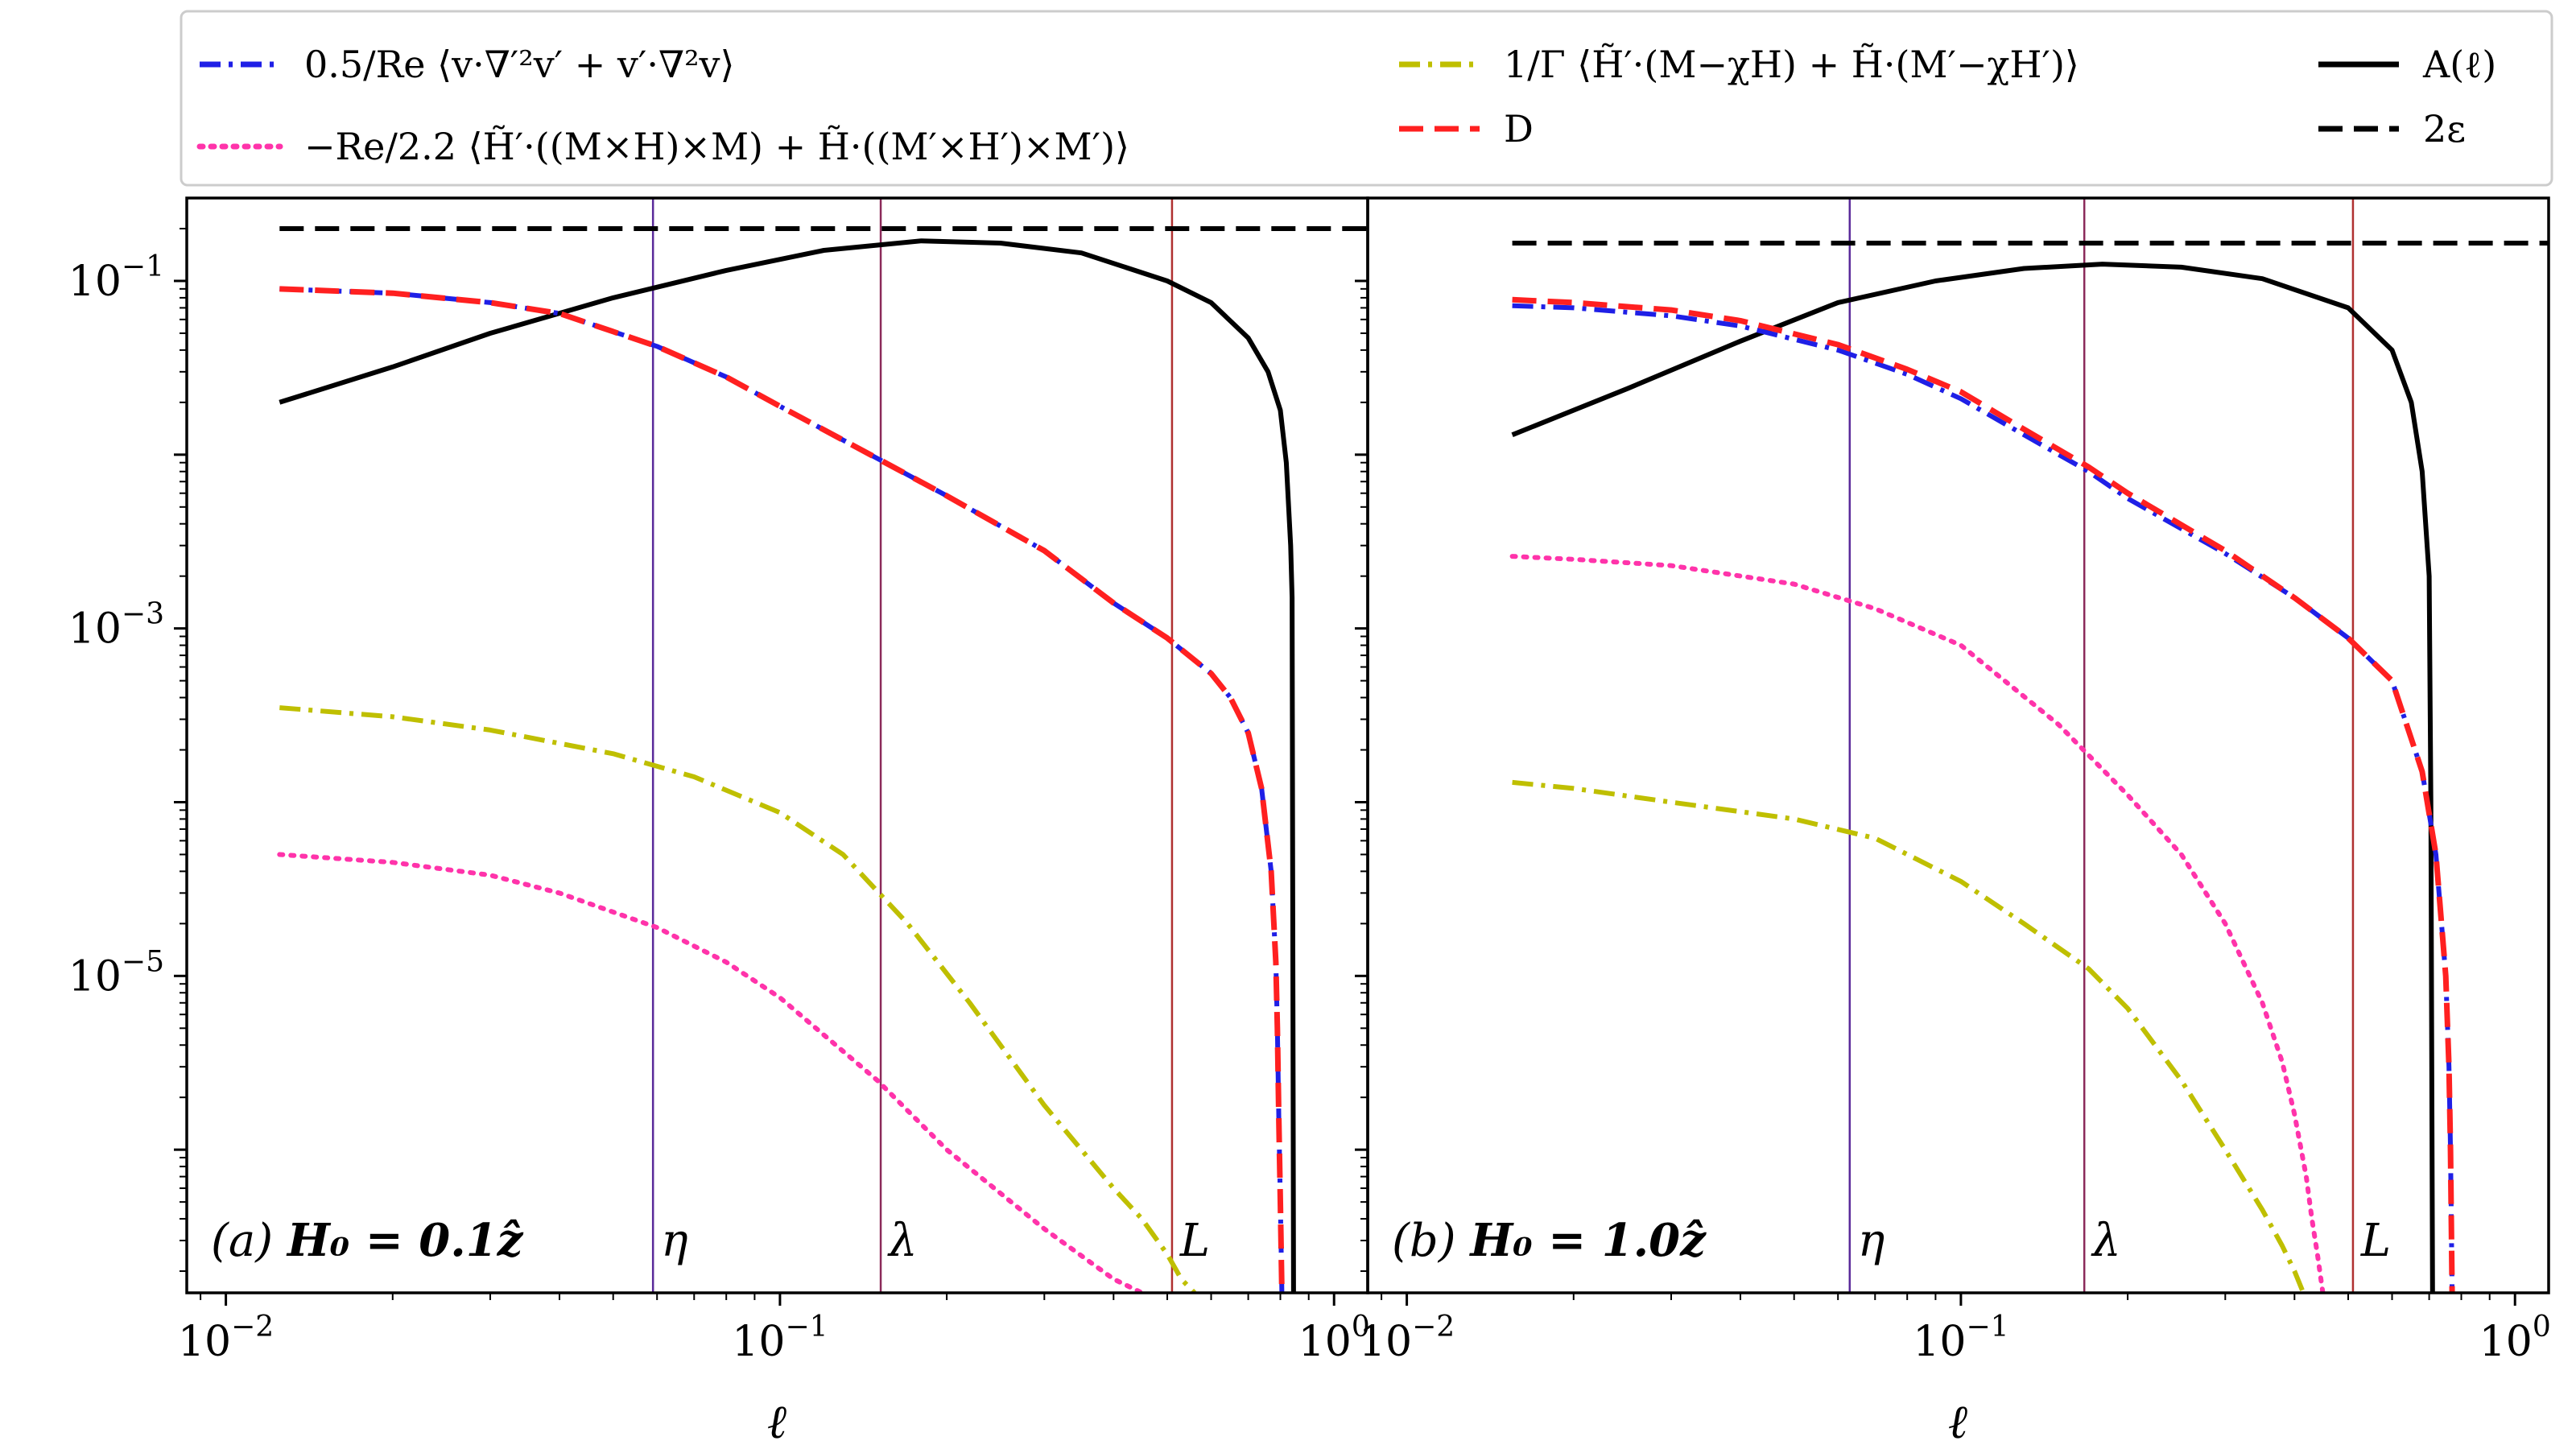 Image resolution: width=2576 pixels, height=1449 pixels. Describe the element at coordinates (2459, 64) in the screenshot. I see `legend-label-A: A(ℓ)` at that location.